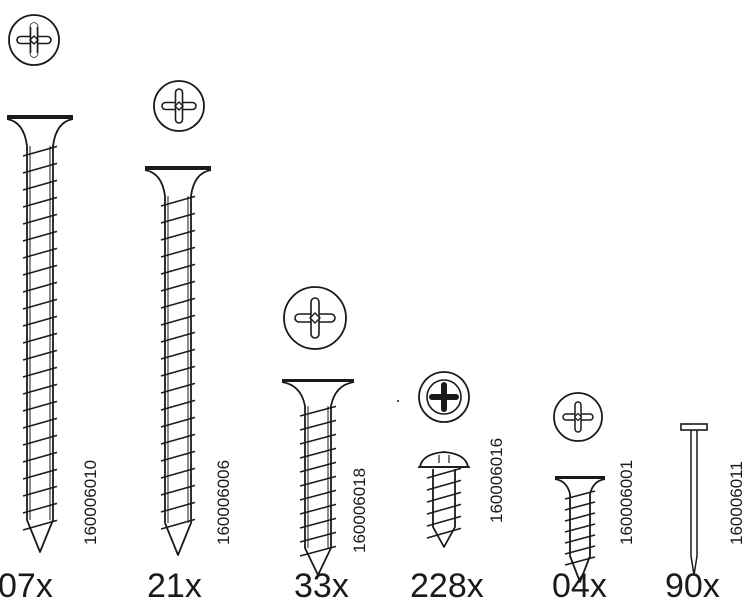 The height and width of the screenshot is (610, 748). What do you see at coordinates (692, 586) in the screenshot?
I see `part-quantity-6: 90x` at bounding box center [692, 586].